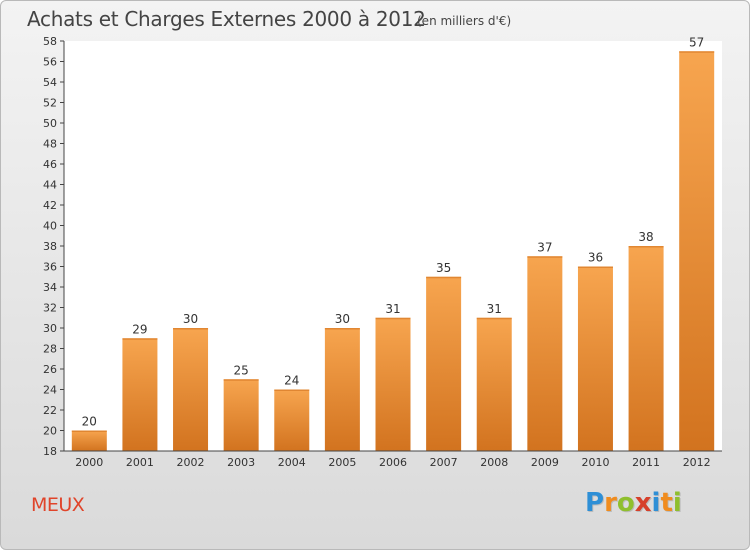  What do you see at coordinates (646, 462) in the screenshot?
I see `x-tick-label: 2011` at bounding box center [646, 462].